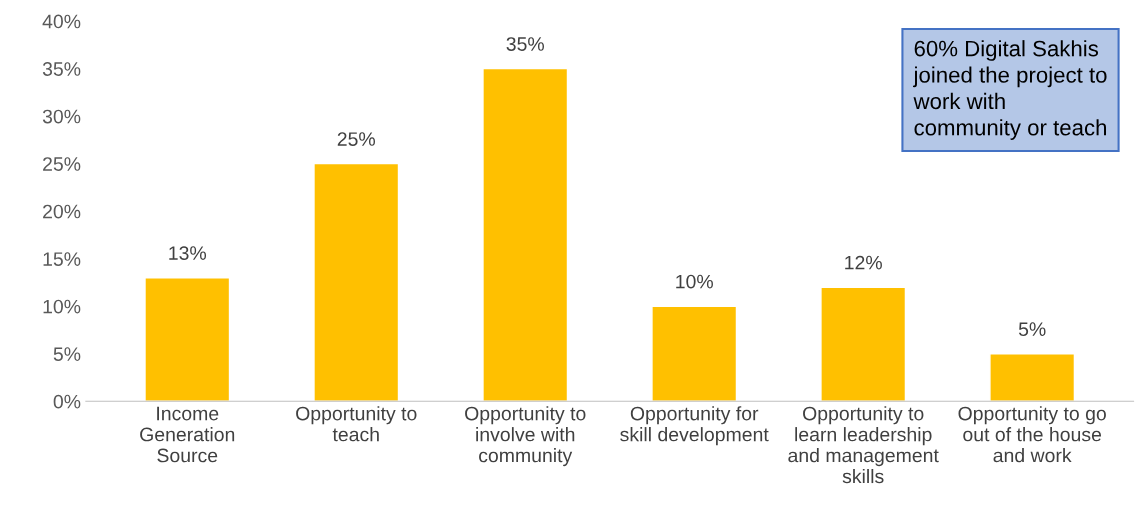 The width and height of the screenshot is (1145, 528). I want to click on y-tick-label: 35%, so click(61, 69).